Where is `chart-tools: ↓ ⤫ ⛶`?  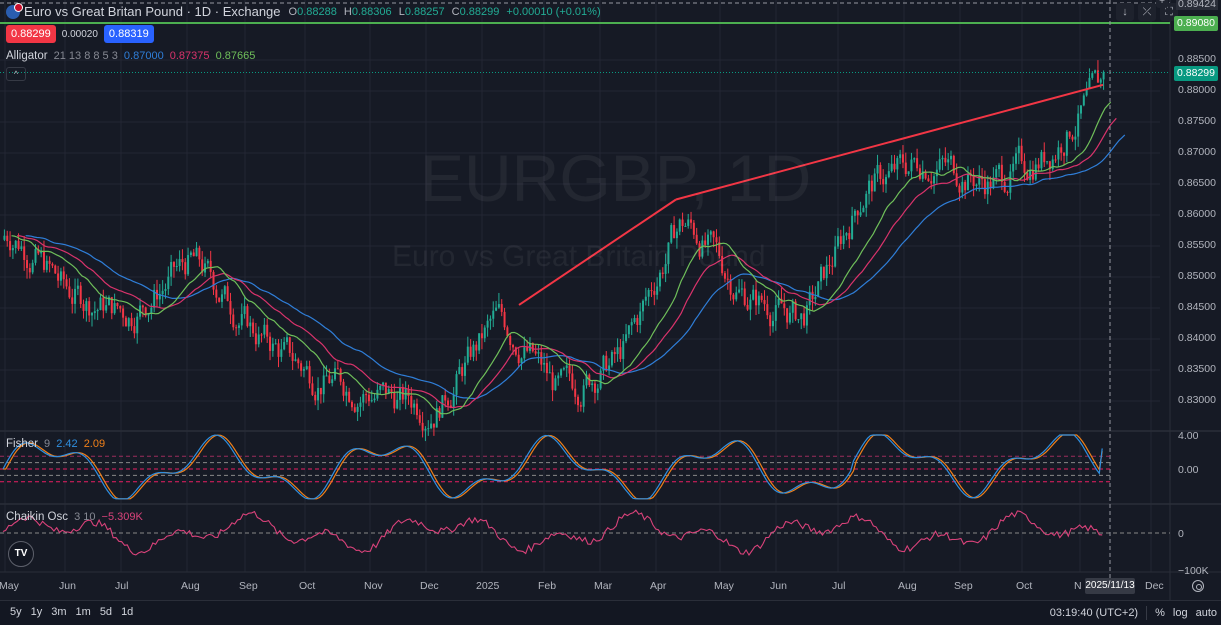 chart-tools: ↓ ⤫ ⛶ is located at coordinates (1147, 12).